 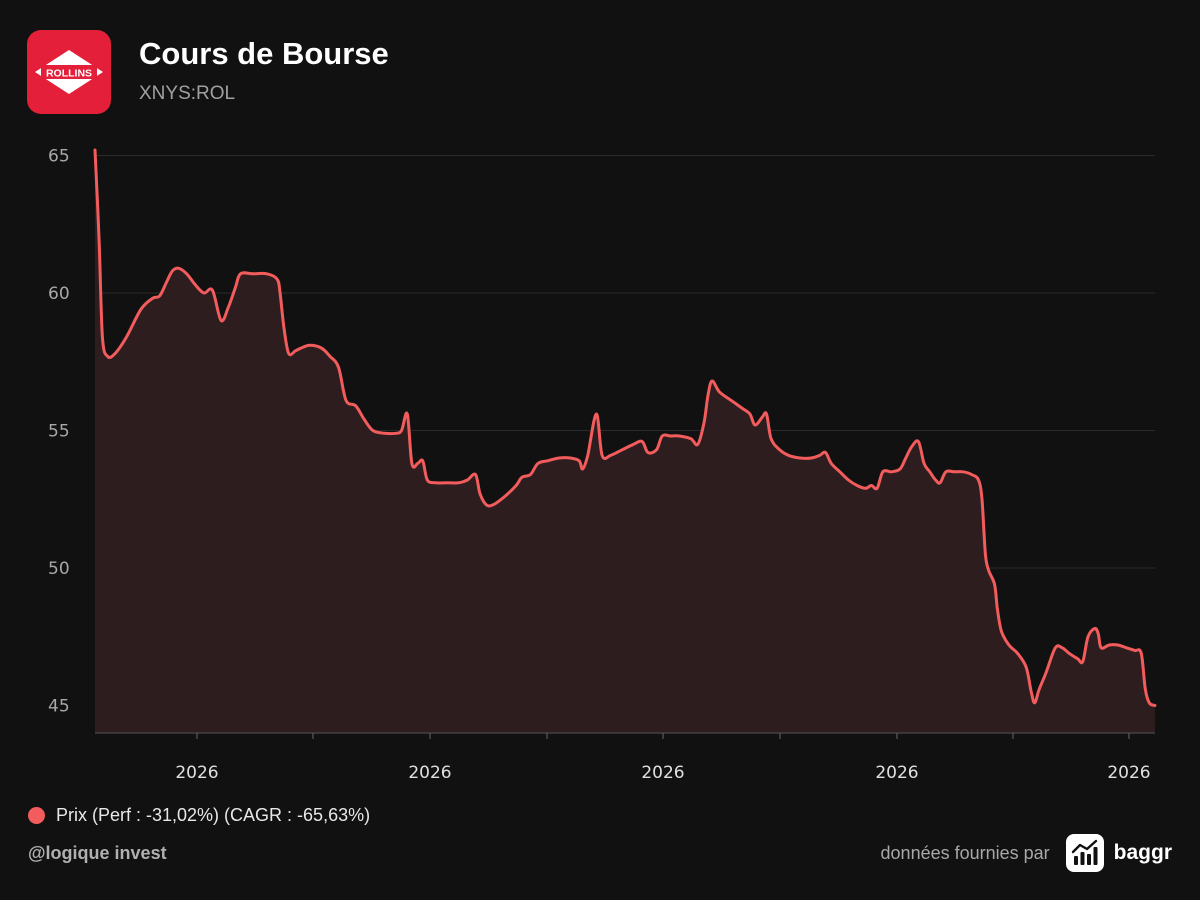 What do you see at coordinates (427, 73) in the screenshot?
I see `chart-header: ROLLINS Cours de Bourse XNYS:ROL` at bounding box center [427, 73].